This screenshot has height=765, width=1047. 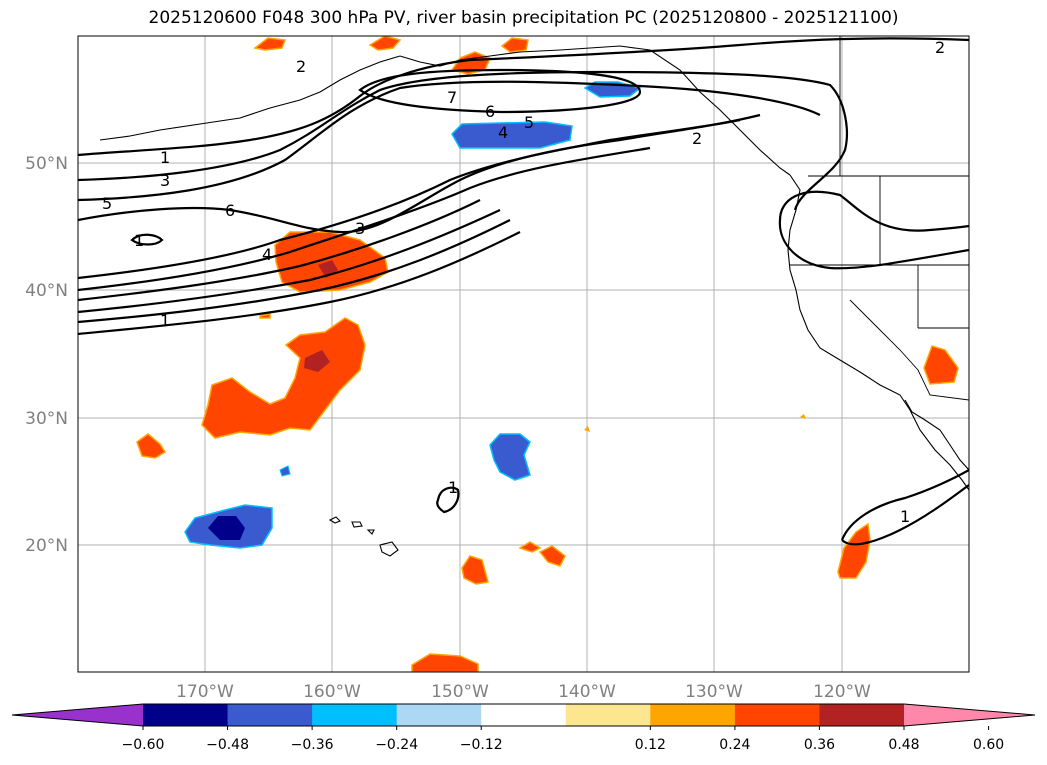 What do you see at coordinates (650, 745) in the screenshot?
I see `colorbar-tick-label: 0.12` at bounding box center [650, 745].